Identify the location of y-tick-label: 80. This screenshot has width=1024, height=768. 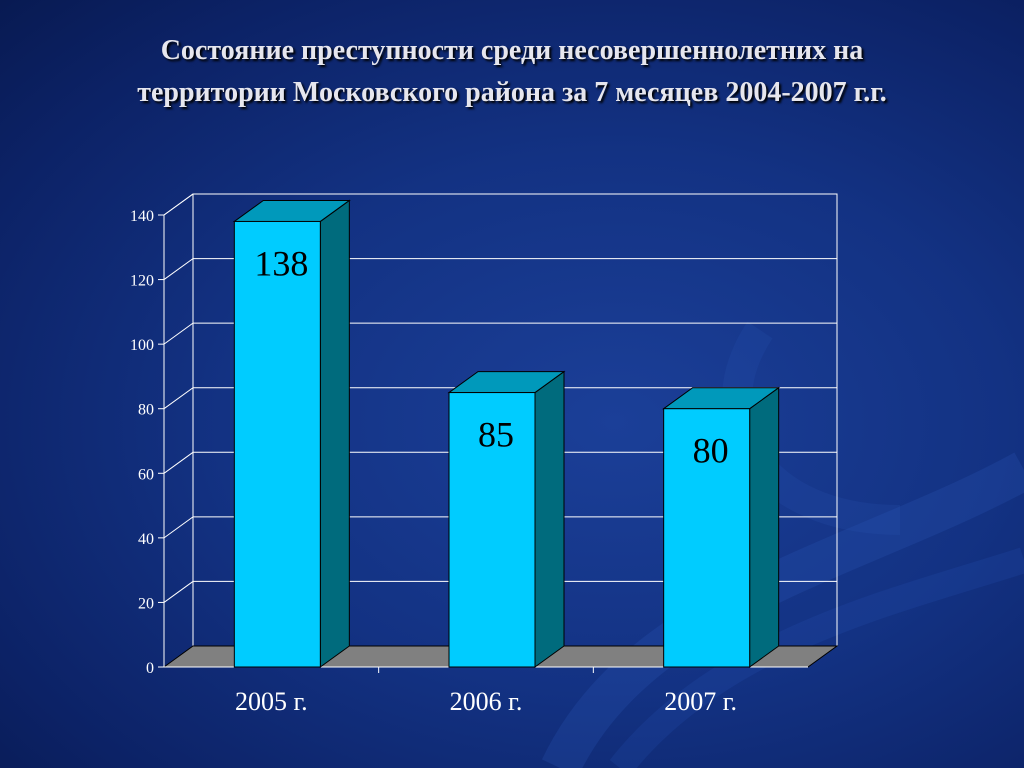
(146, 410).